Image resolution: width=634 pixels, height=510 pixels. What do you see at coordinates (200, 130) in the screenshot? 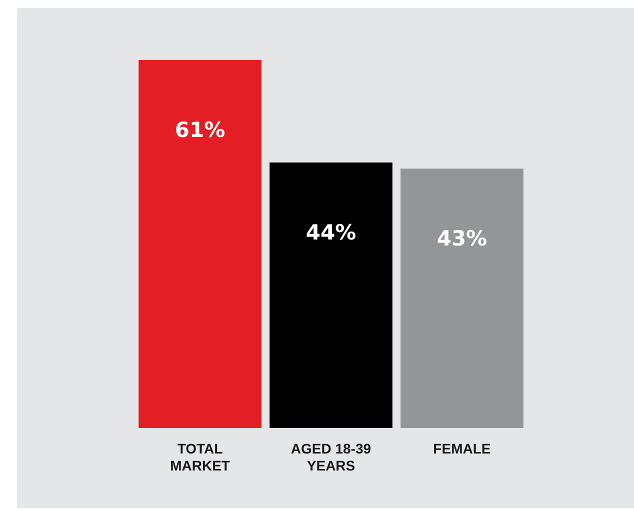
I see `data-label: 61%` at bounding box center [200, 130].